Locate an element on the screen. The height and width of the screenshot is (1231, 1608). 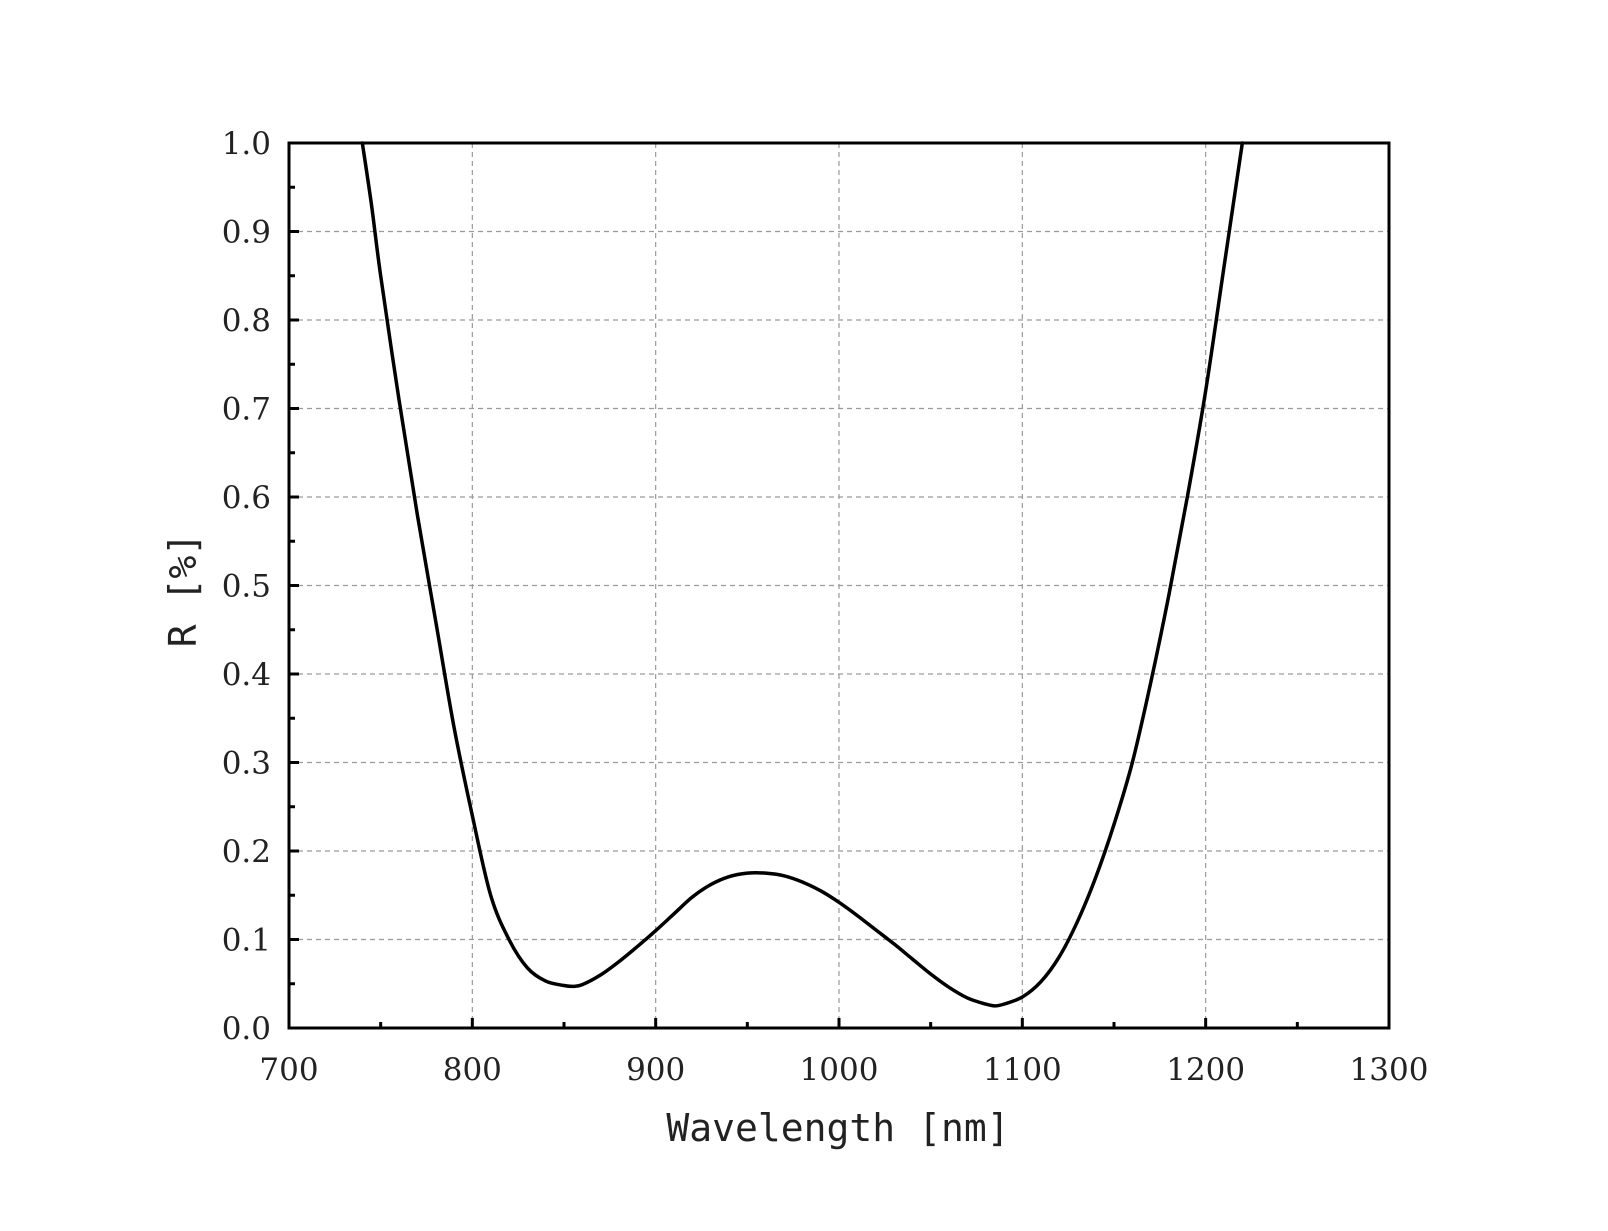
y-tick-label: 0.0 is located at coordinates (246, 1029).